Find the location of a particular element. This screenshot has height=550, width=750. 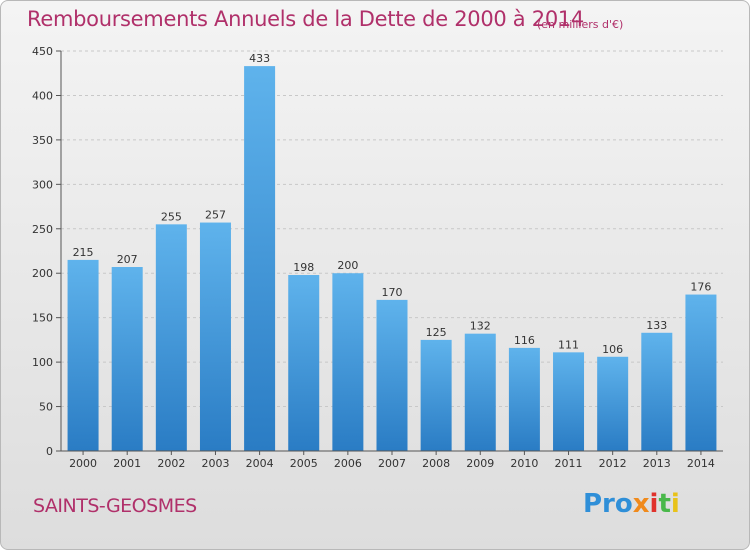

y-tick-label: 0 is located at coordinates (49, 451).